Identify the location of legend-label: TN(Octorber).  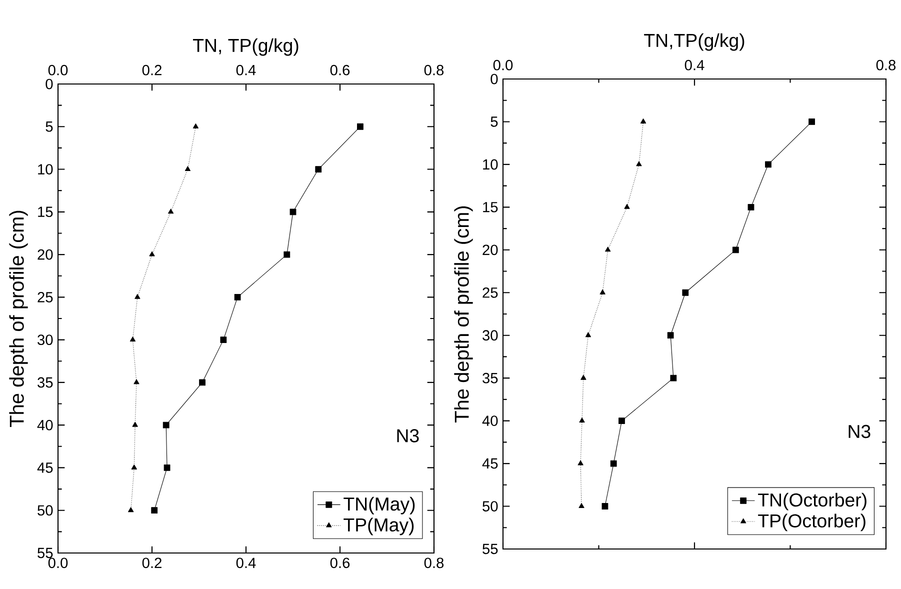
(812, 501).